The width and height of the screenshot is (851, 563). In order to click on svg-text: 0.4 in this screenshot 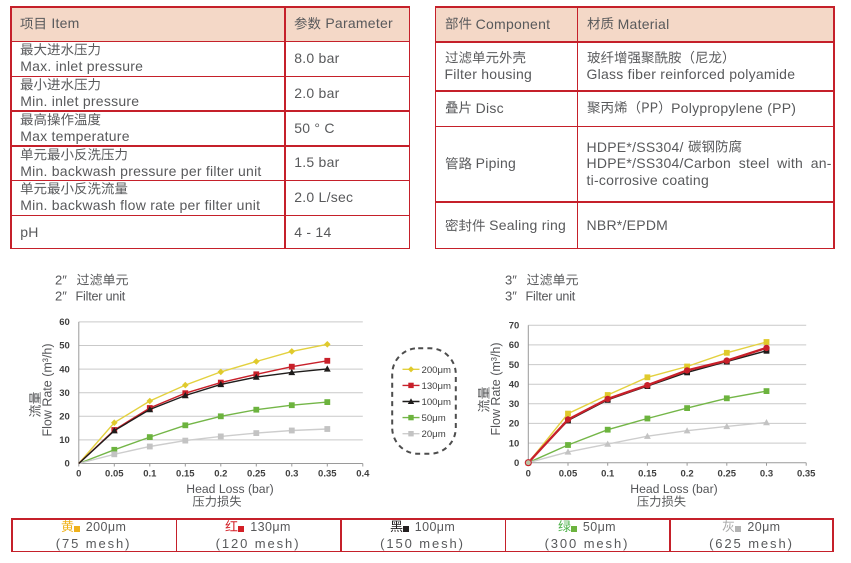, I will do `click(363, 474)`.